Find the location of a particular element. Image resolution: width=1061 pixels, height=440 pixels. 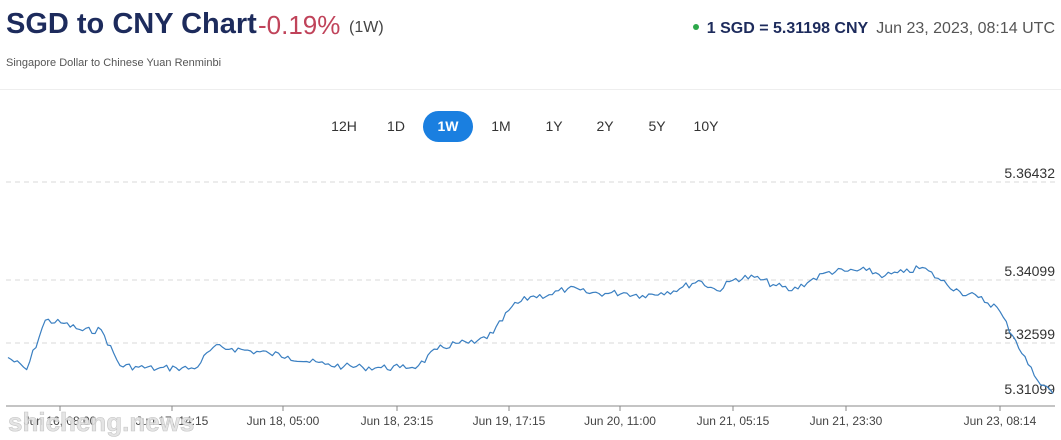

status-dot-icon is located at coordinates (695, 26).